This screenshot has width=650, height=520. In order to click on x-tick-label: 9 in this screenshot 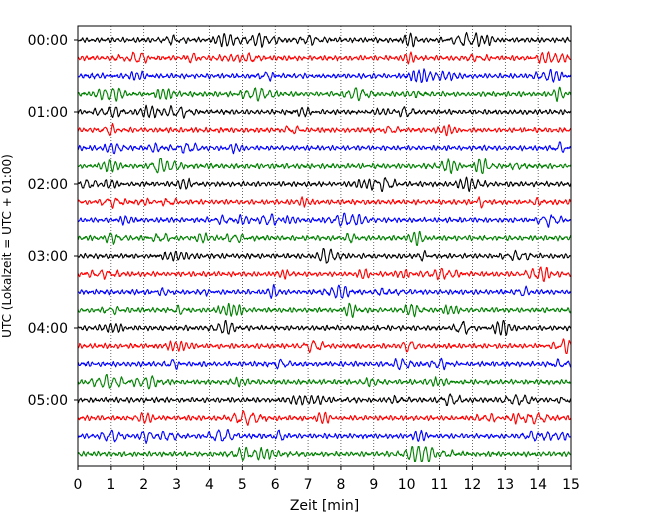, I will do `click(373, 485)`.